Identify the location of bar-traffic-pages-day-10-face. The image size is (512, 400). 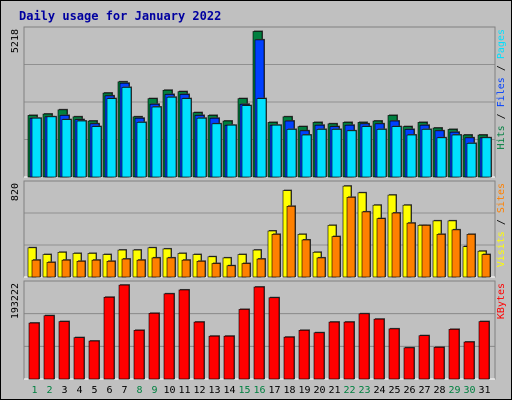
(171, 137).